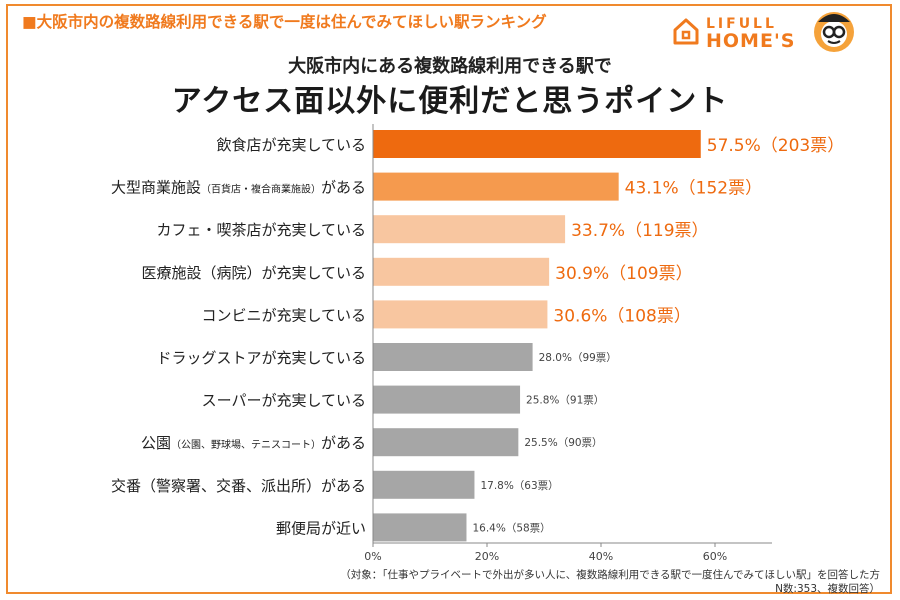 Image resolution: width=900 pixels, height=600 pixels. I want to click on chart-subtitle: 大阪市内にある複数路線利用できる駅で, so click(450, 66).